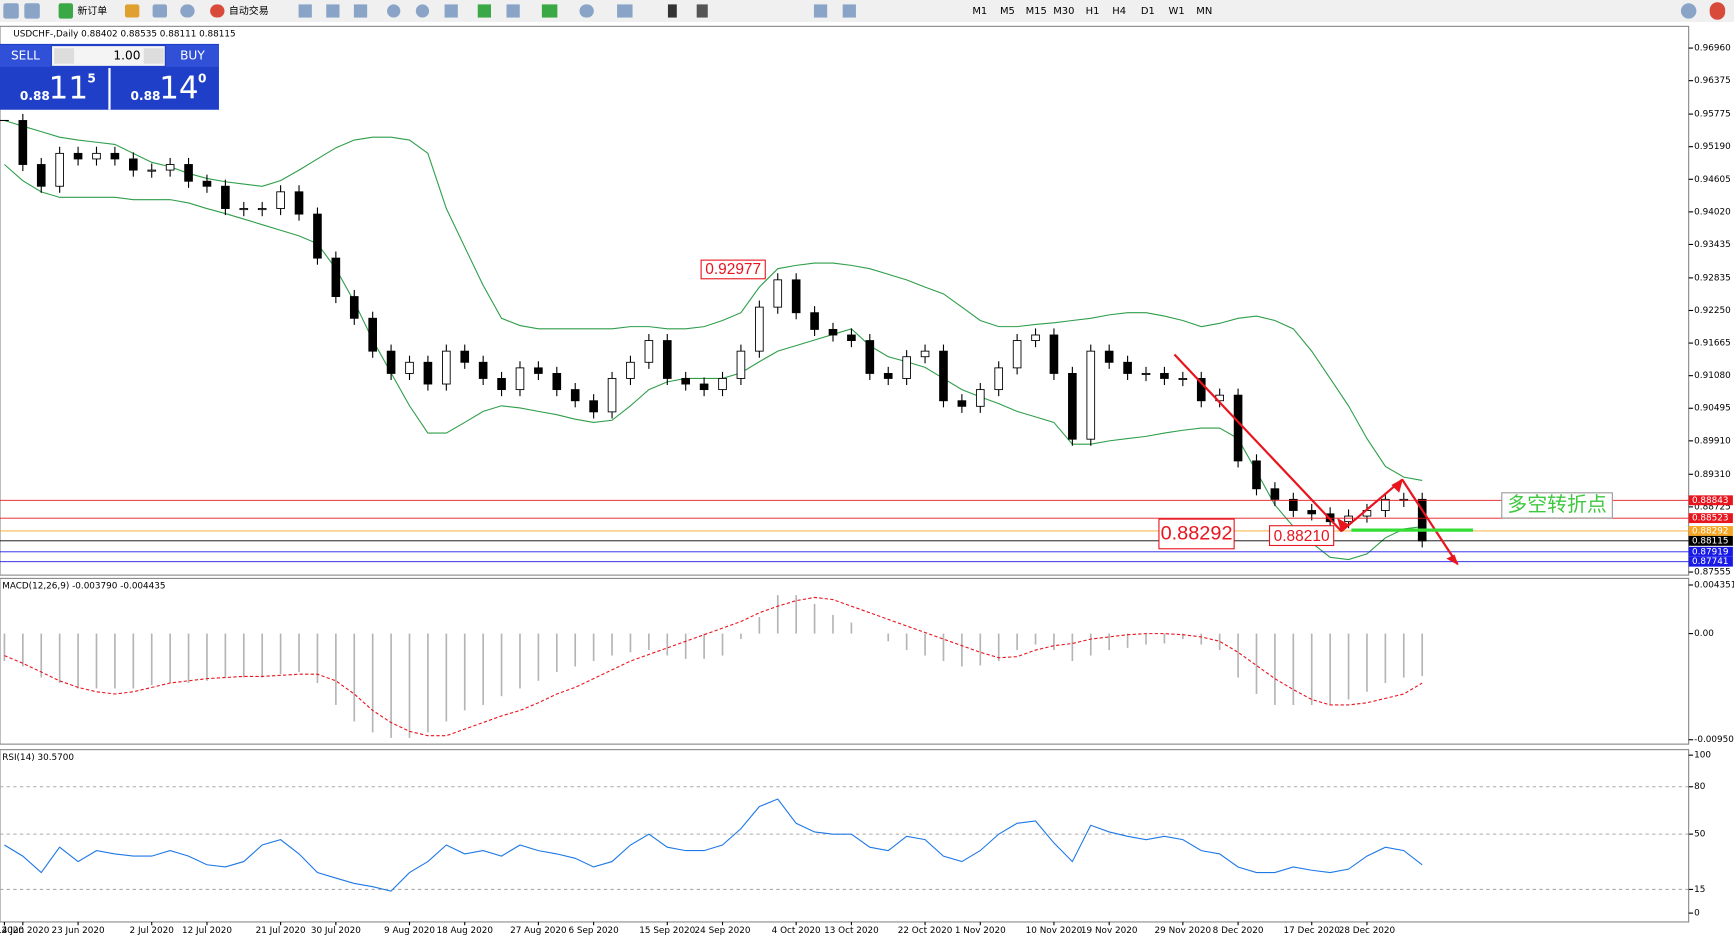  What do you see at coordinates (64, 56) in the screenshot?
I see `lot-down` at bounding box center [64, 56].